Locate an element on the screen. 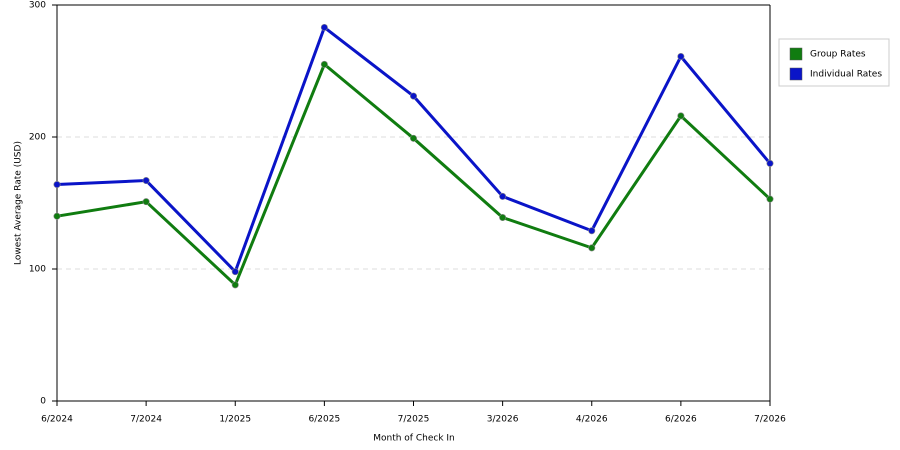 The image size is (900, 450). x-tick-label: 6/2024 is located at coordinates (57, 420).